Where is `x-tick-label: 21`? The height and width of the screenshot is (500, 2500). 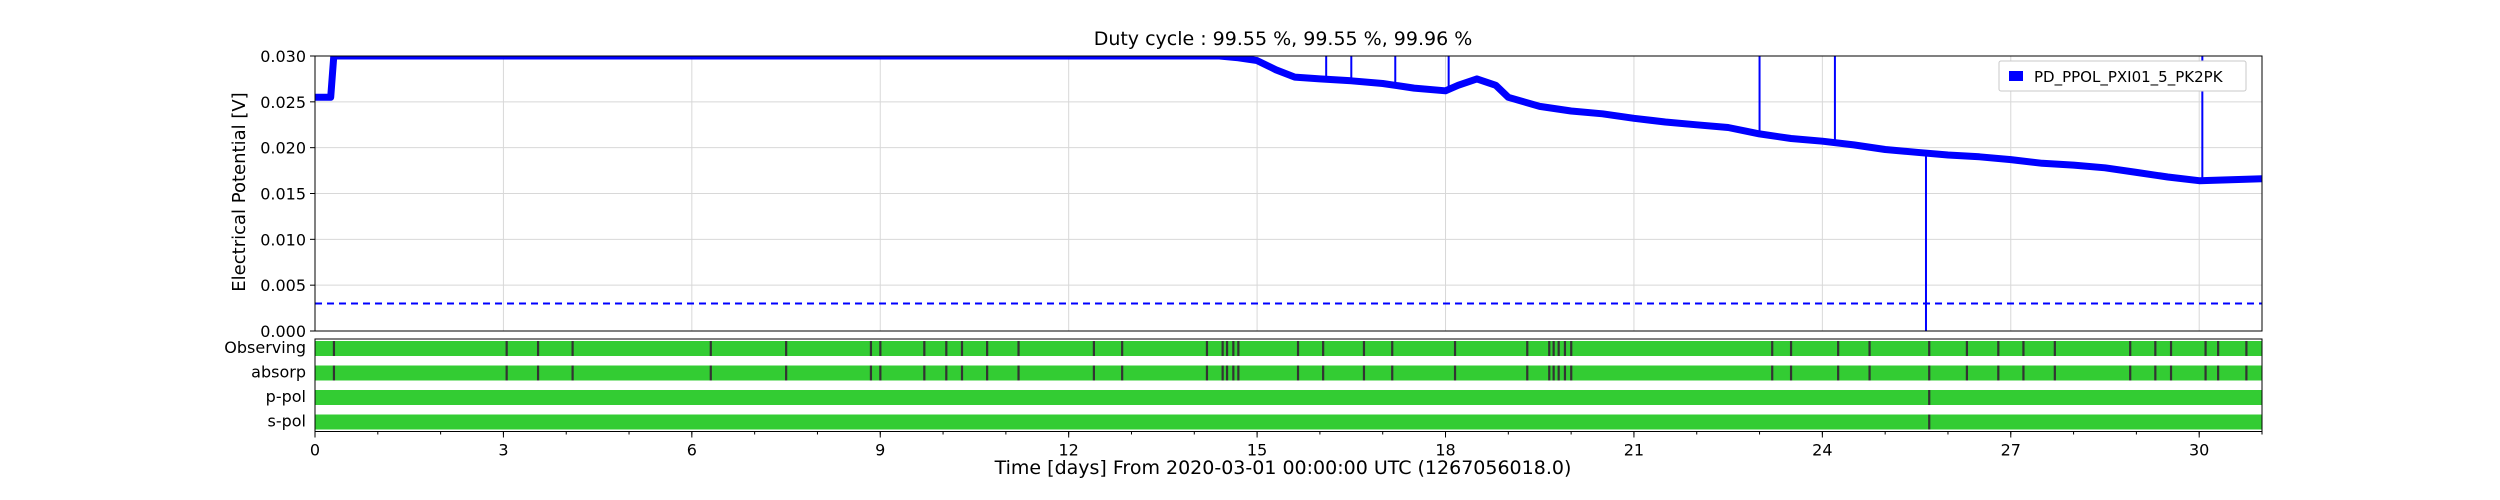
x-tick-label: 21 is located at coordinates (1634, 450).